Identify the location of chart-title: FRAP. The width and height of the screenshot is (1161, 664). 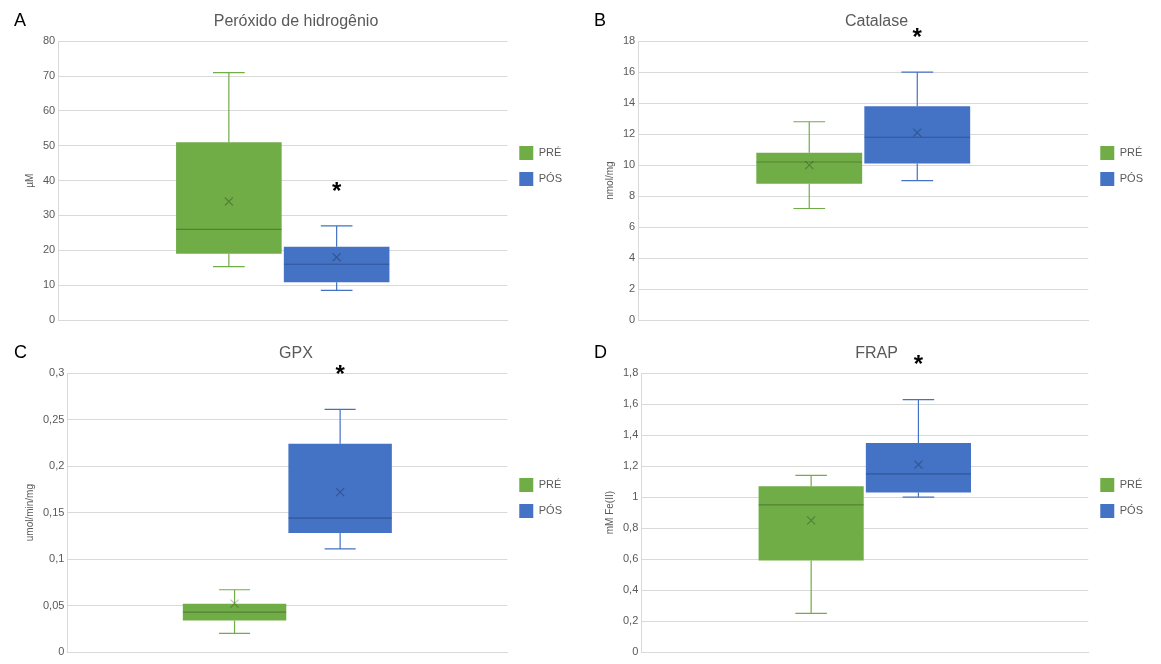
(876, 353).